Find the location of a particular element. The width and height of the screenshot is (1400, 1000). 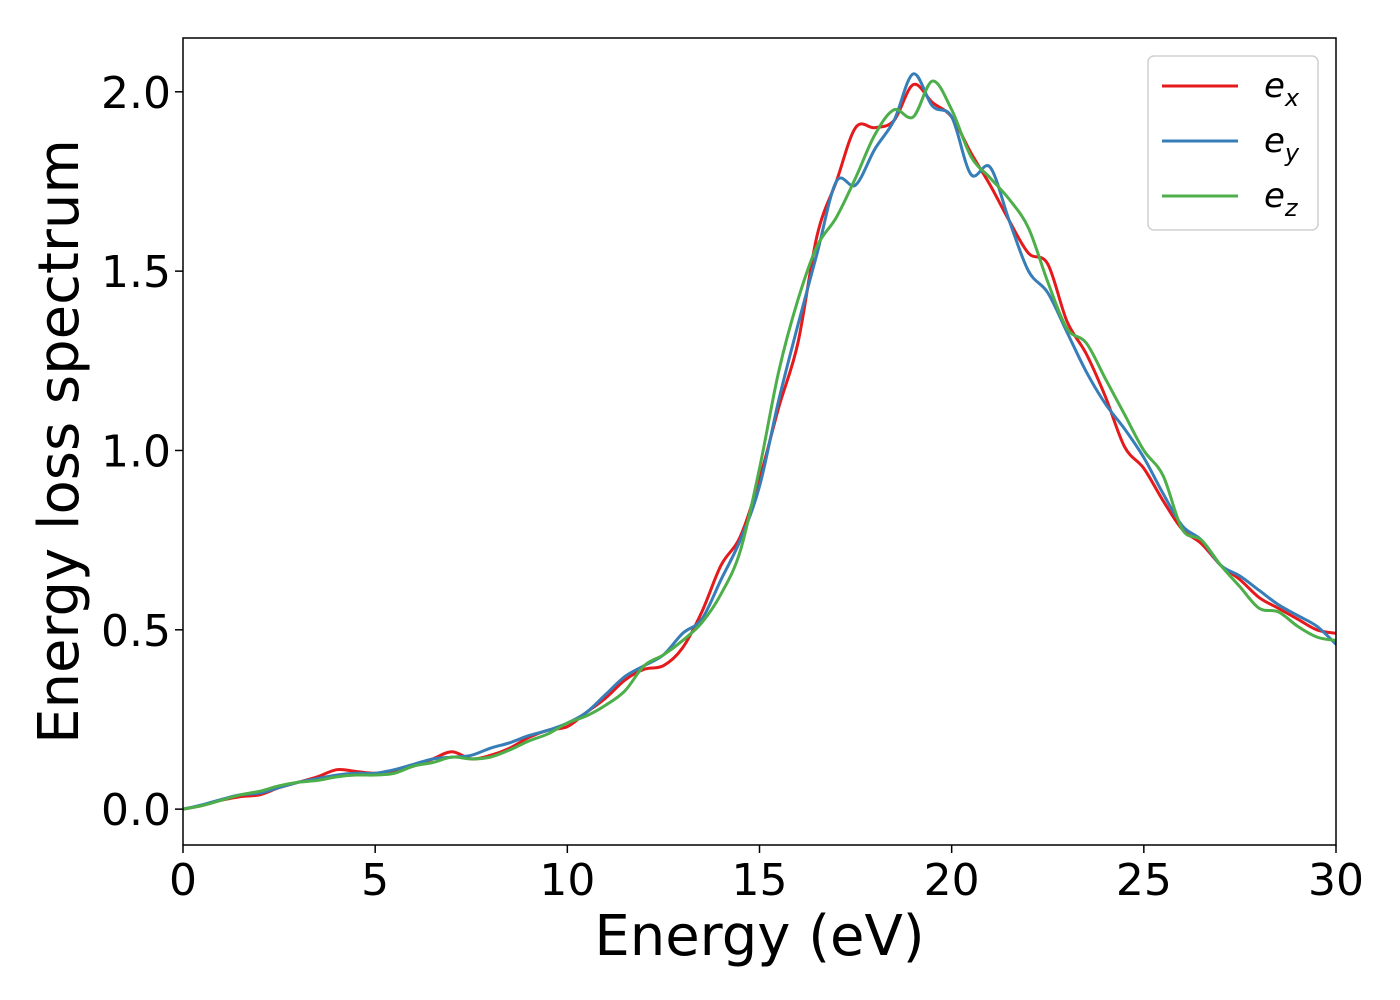

legend: ex ey ez is located at coordinates (1233, 143).